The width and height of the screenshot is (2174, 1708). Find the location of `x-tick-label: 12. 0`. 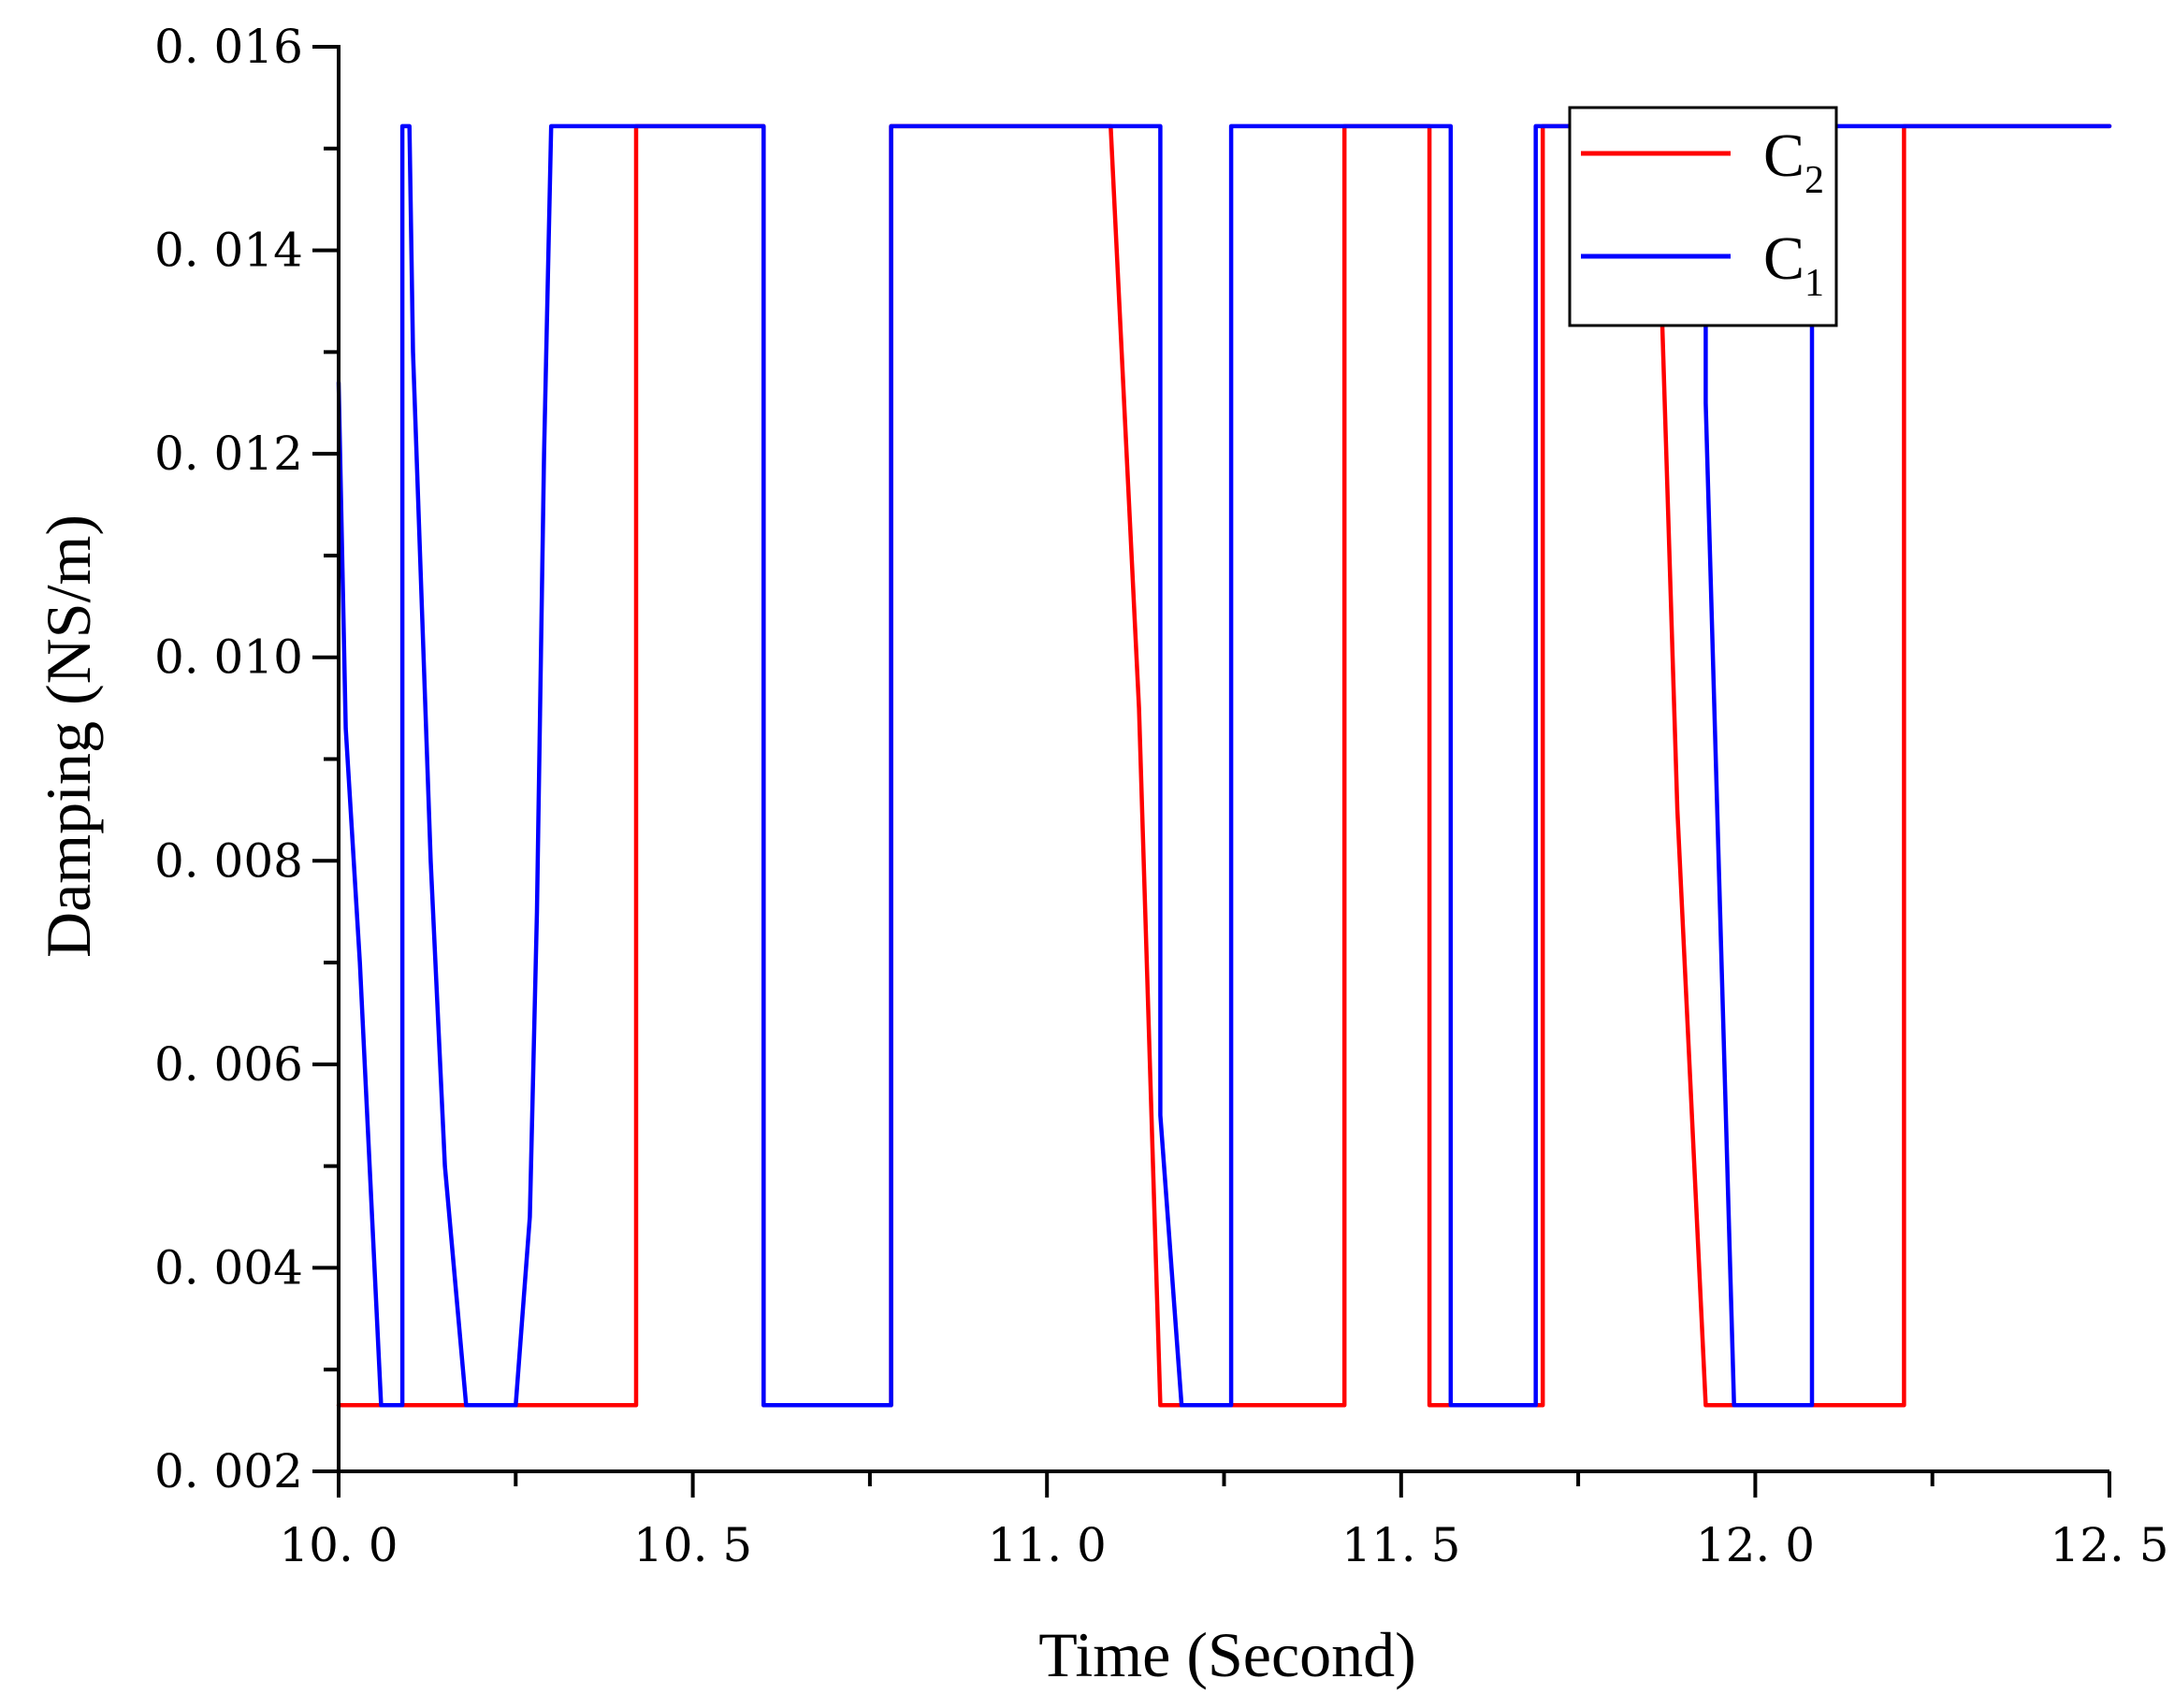

x-tick-label: 12. 0 is located at coordinates (1755, 1545).